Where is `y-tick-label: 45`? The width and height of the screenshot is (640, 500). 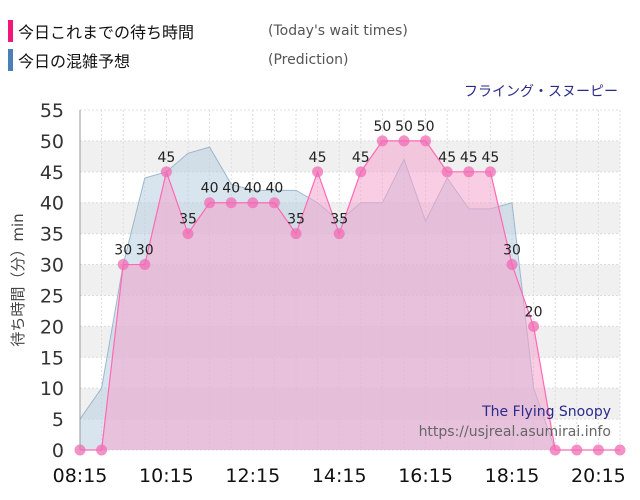
y-tick-label: 45 is located at coordinates (52, 173).